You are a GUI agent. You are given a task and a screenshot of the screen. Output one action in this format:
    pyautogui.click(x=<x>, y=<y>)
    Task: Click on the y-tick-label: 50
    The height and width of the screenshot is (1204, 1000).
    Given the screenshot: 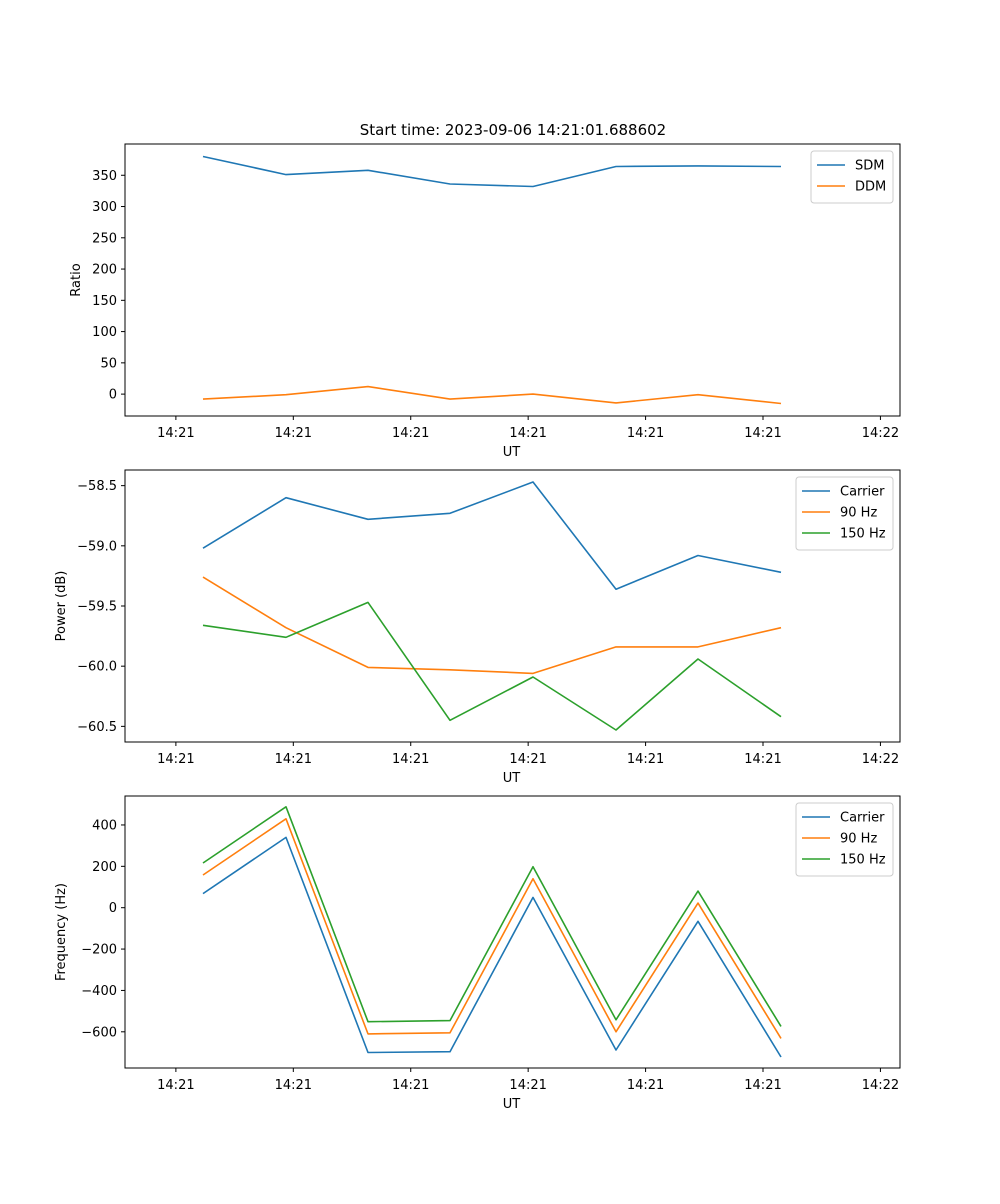 What is the action you would take?
    pyautogui.click(x=108, y=363)
    